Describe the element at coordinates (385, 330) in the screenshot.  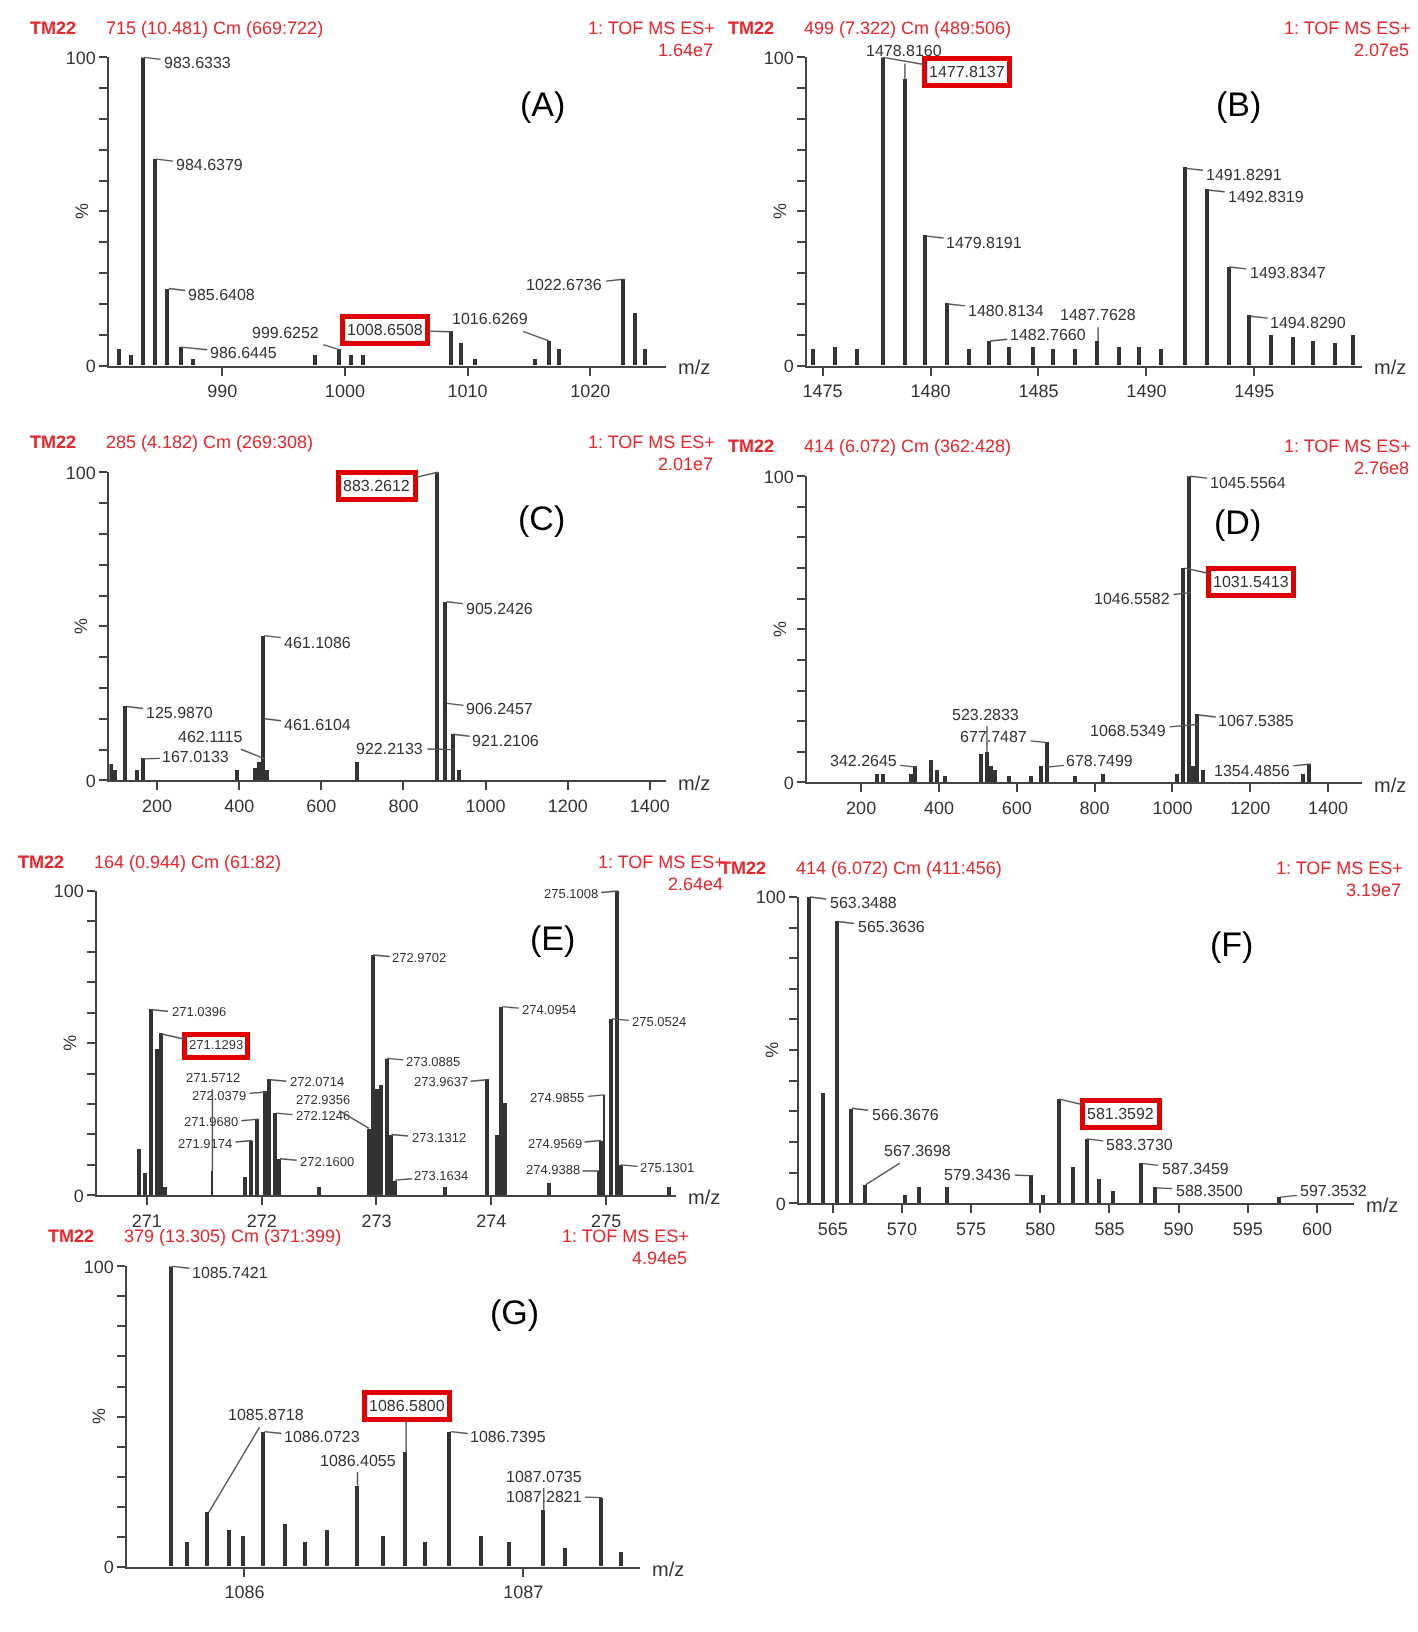
I see `annotation: 1008.6508` at that location.